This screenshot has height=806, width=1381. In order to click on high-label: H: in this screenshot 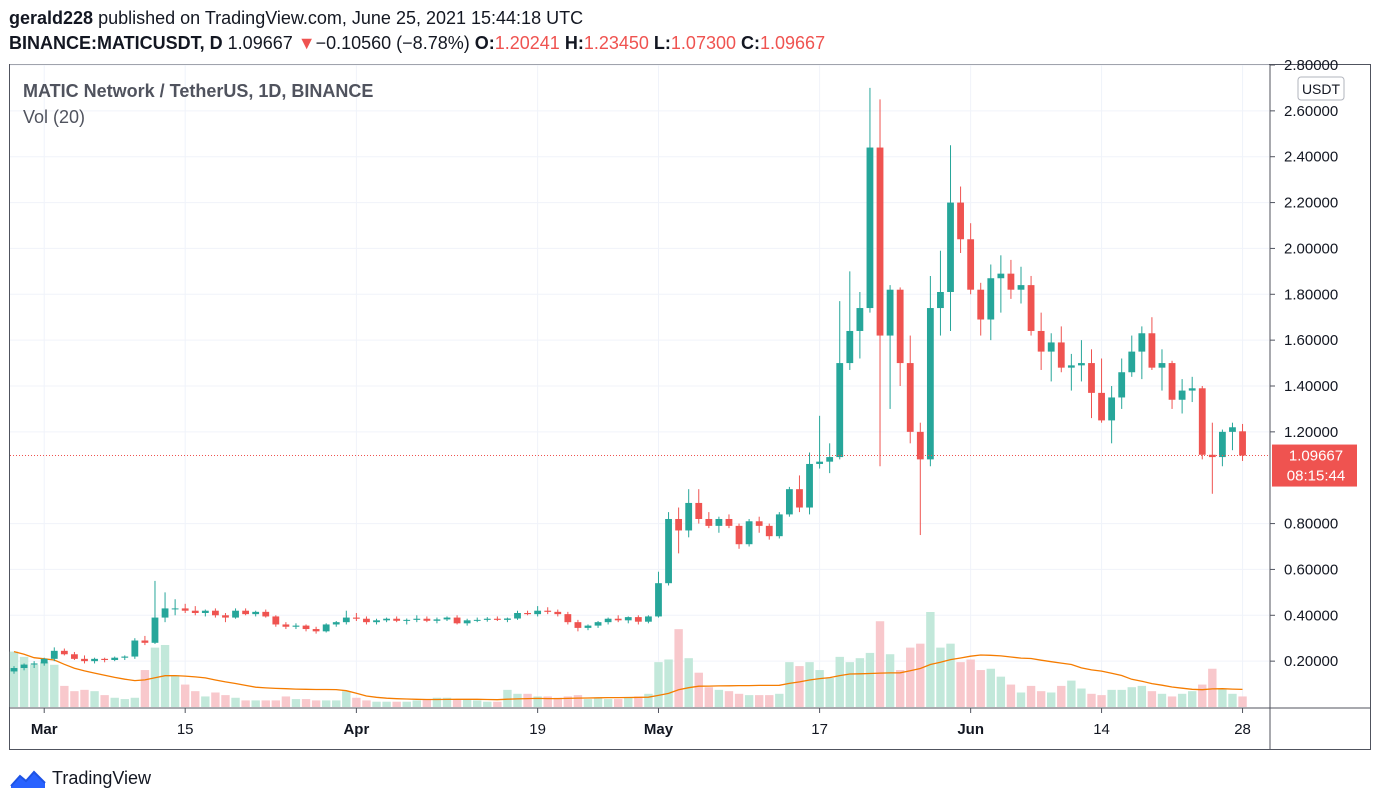, I will do `click(574, 43)`.